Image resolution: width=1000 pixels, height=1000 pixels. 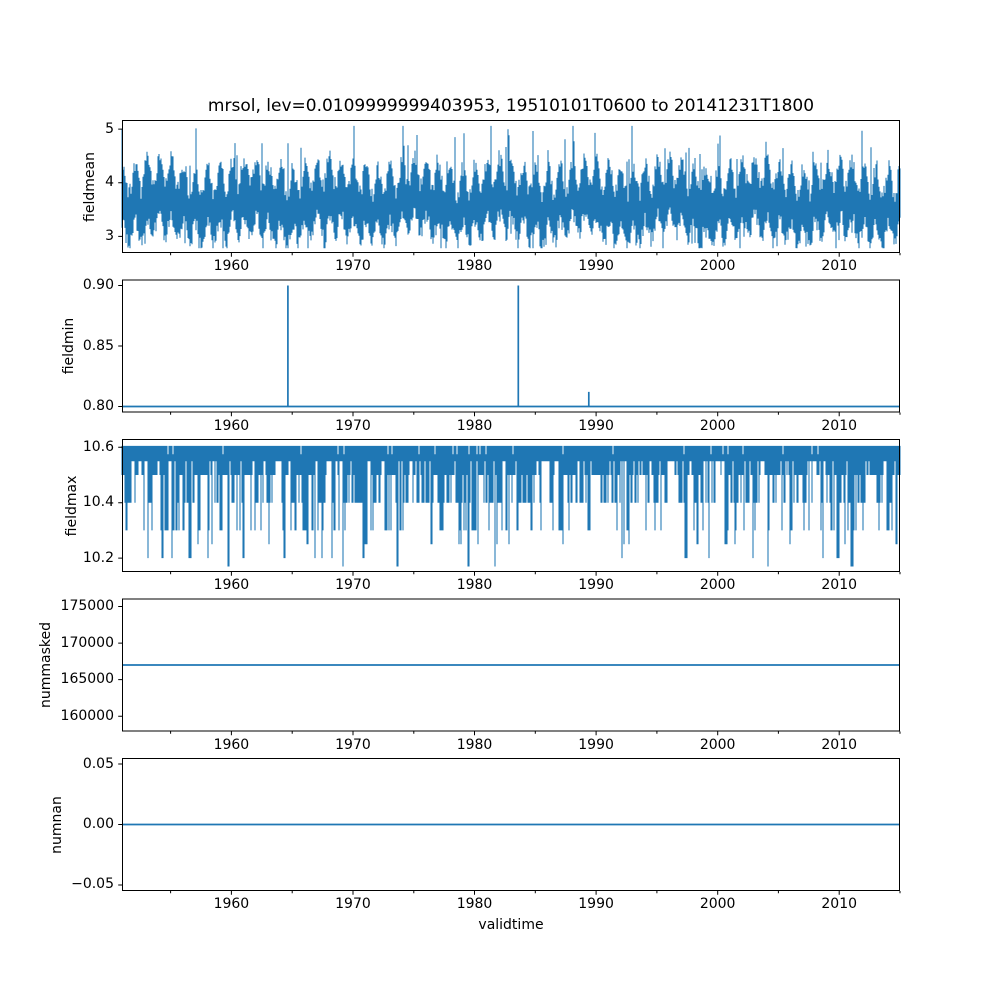 What do you see at coordinates (474, 585) in the screenshot?
I see `fieldmax-xtick-label-1980: 1980` at bounding box center [474, 585].